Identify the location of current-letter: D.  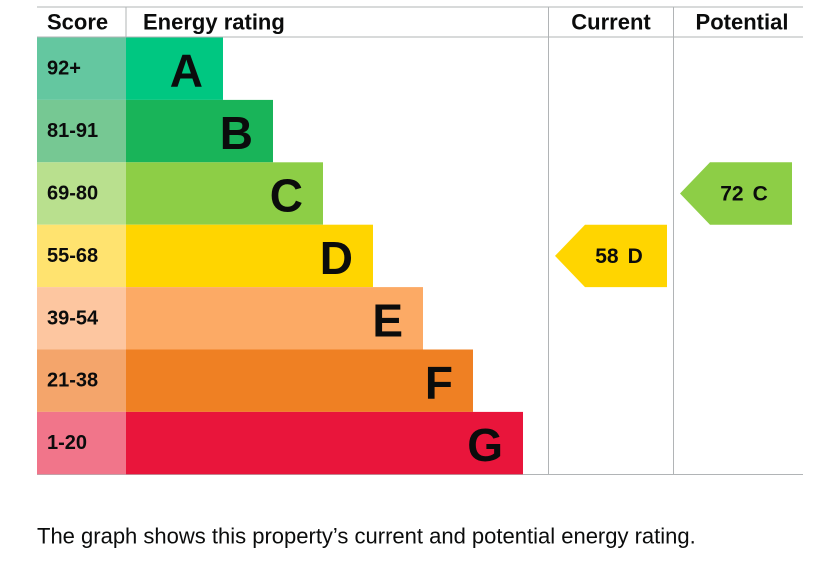
(635, 255).